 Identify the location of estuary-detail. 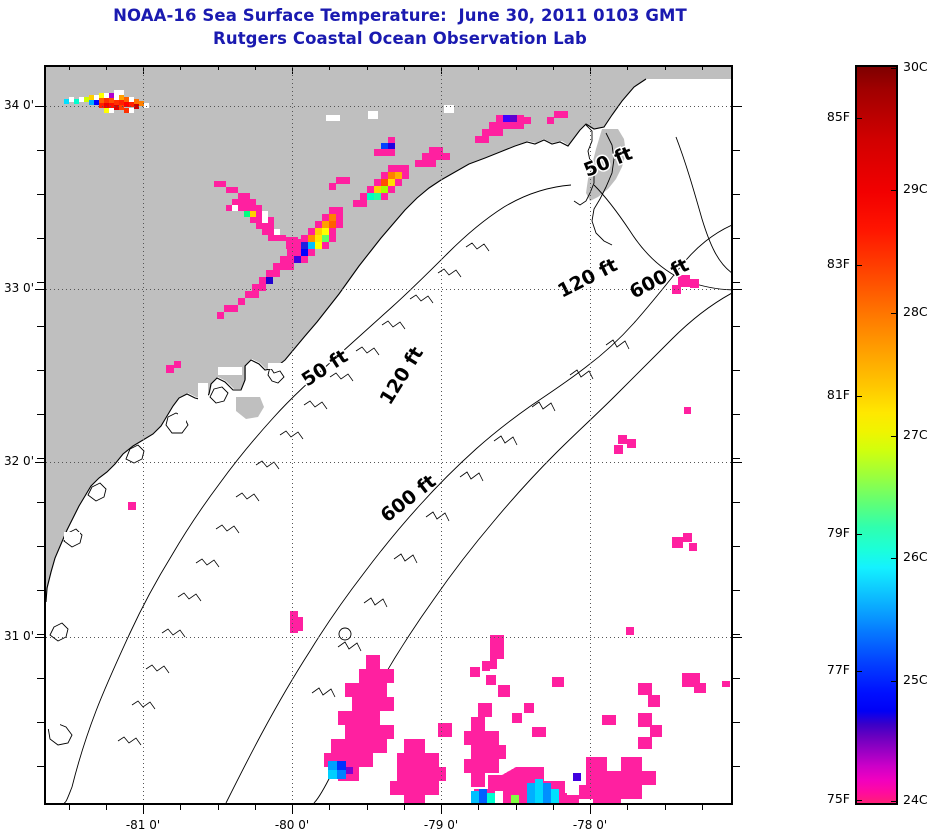
(584, 165).